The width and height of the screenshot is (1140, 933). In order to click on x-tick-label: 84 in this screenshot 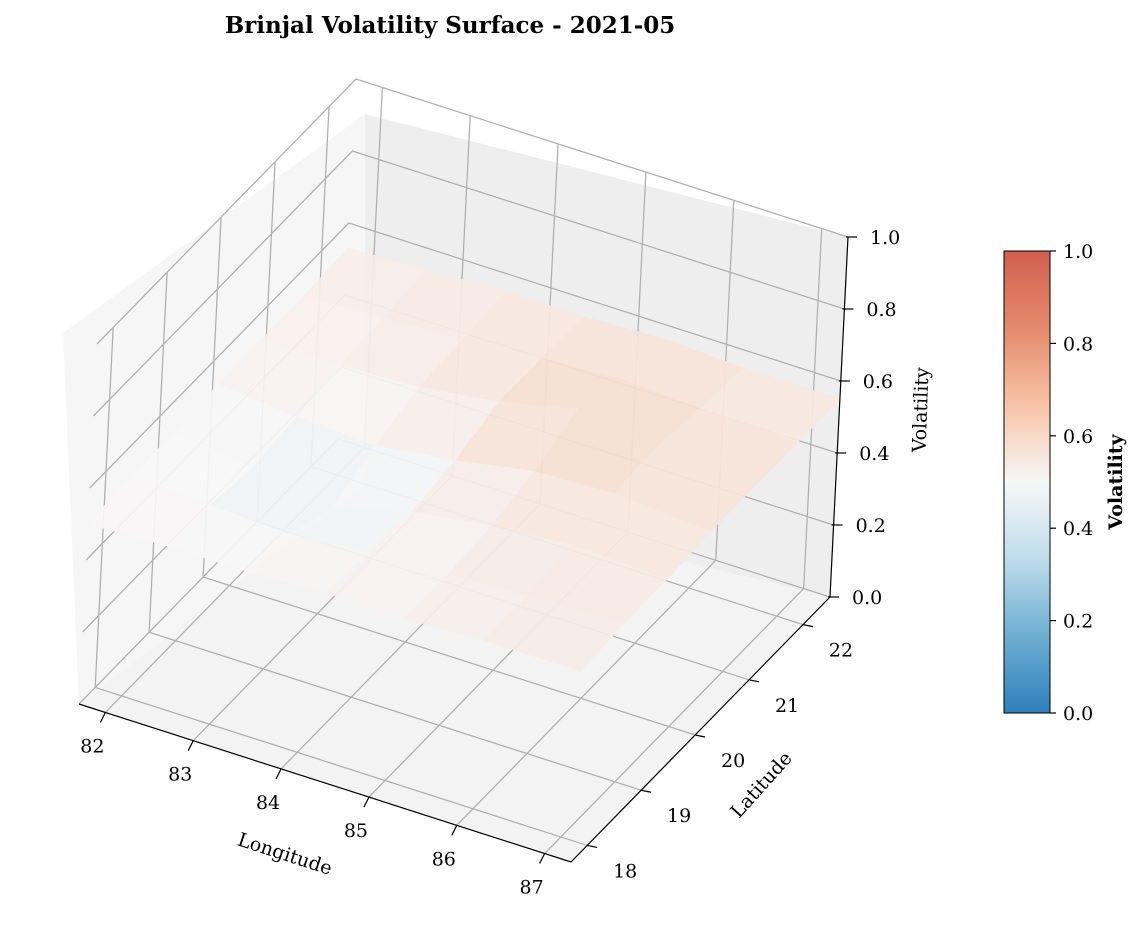, I will do `click(268, 803)`.